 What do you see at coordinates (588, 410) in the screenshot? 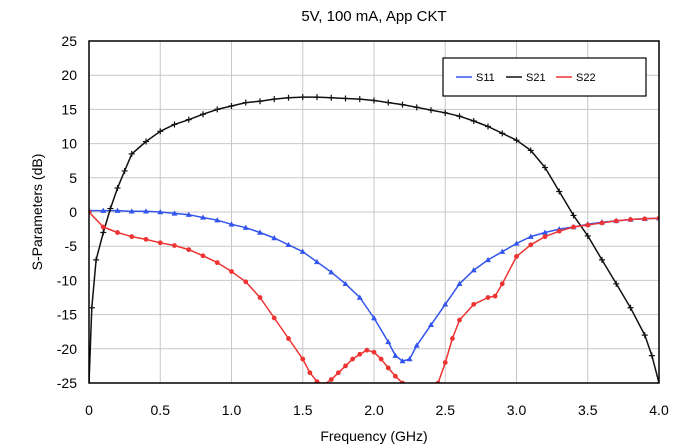
I see `x-tick-label: 3.5` at bounding box center [588, 410].